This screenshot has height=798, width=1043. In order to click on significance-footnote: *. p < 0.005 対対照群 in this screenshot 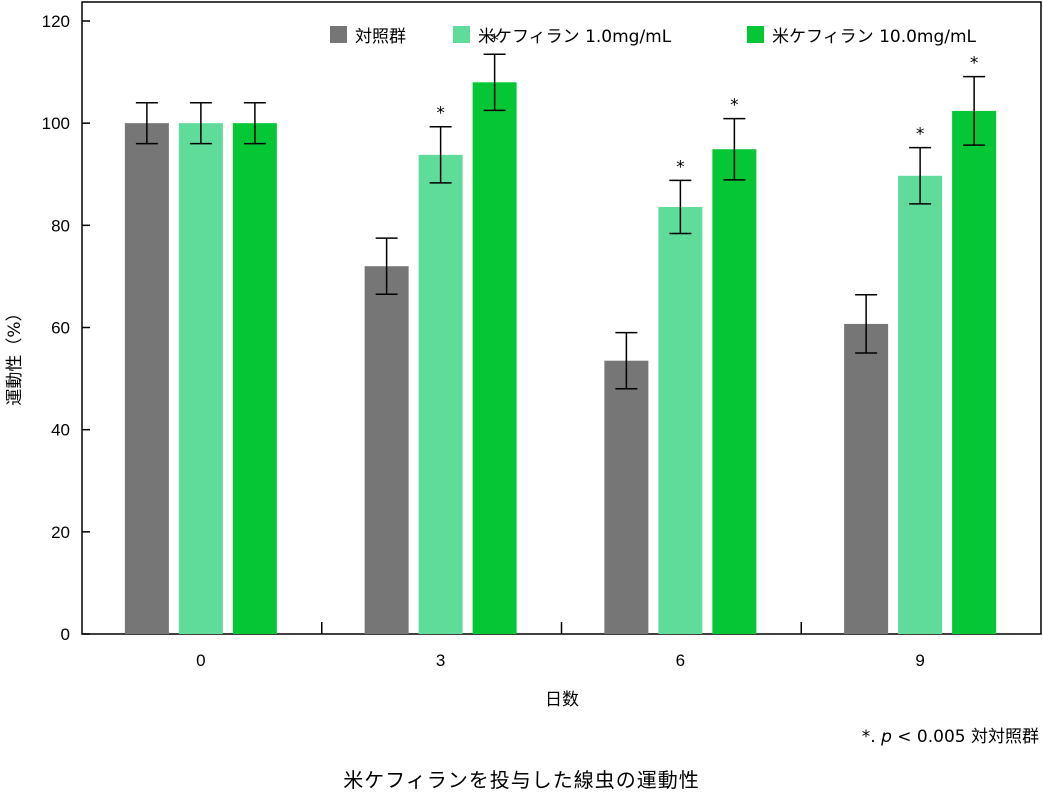, I will do `click(950, 734)`.